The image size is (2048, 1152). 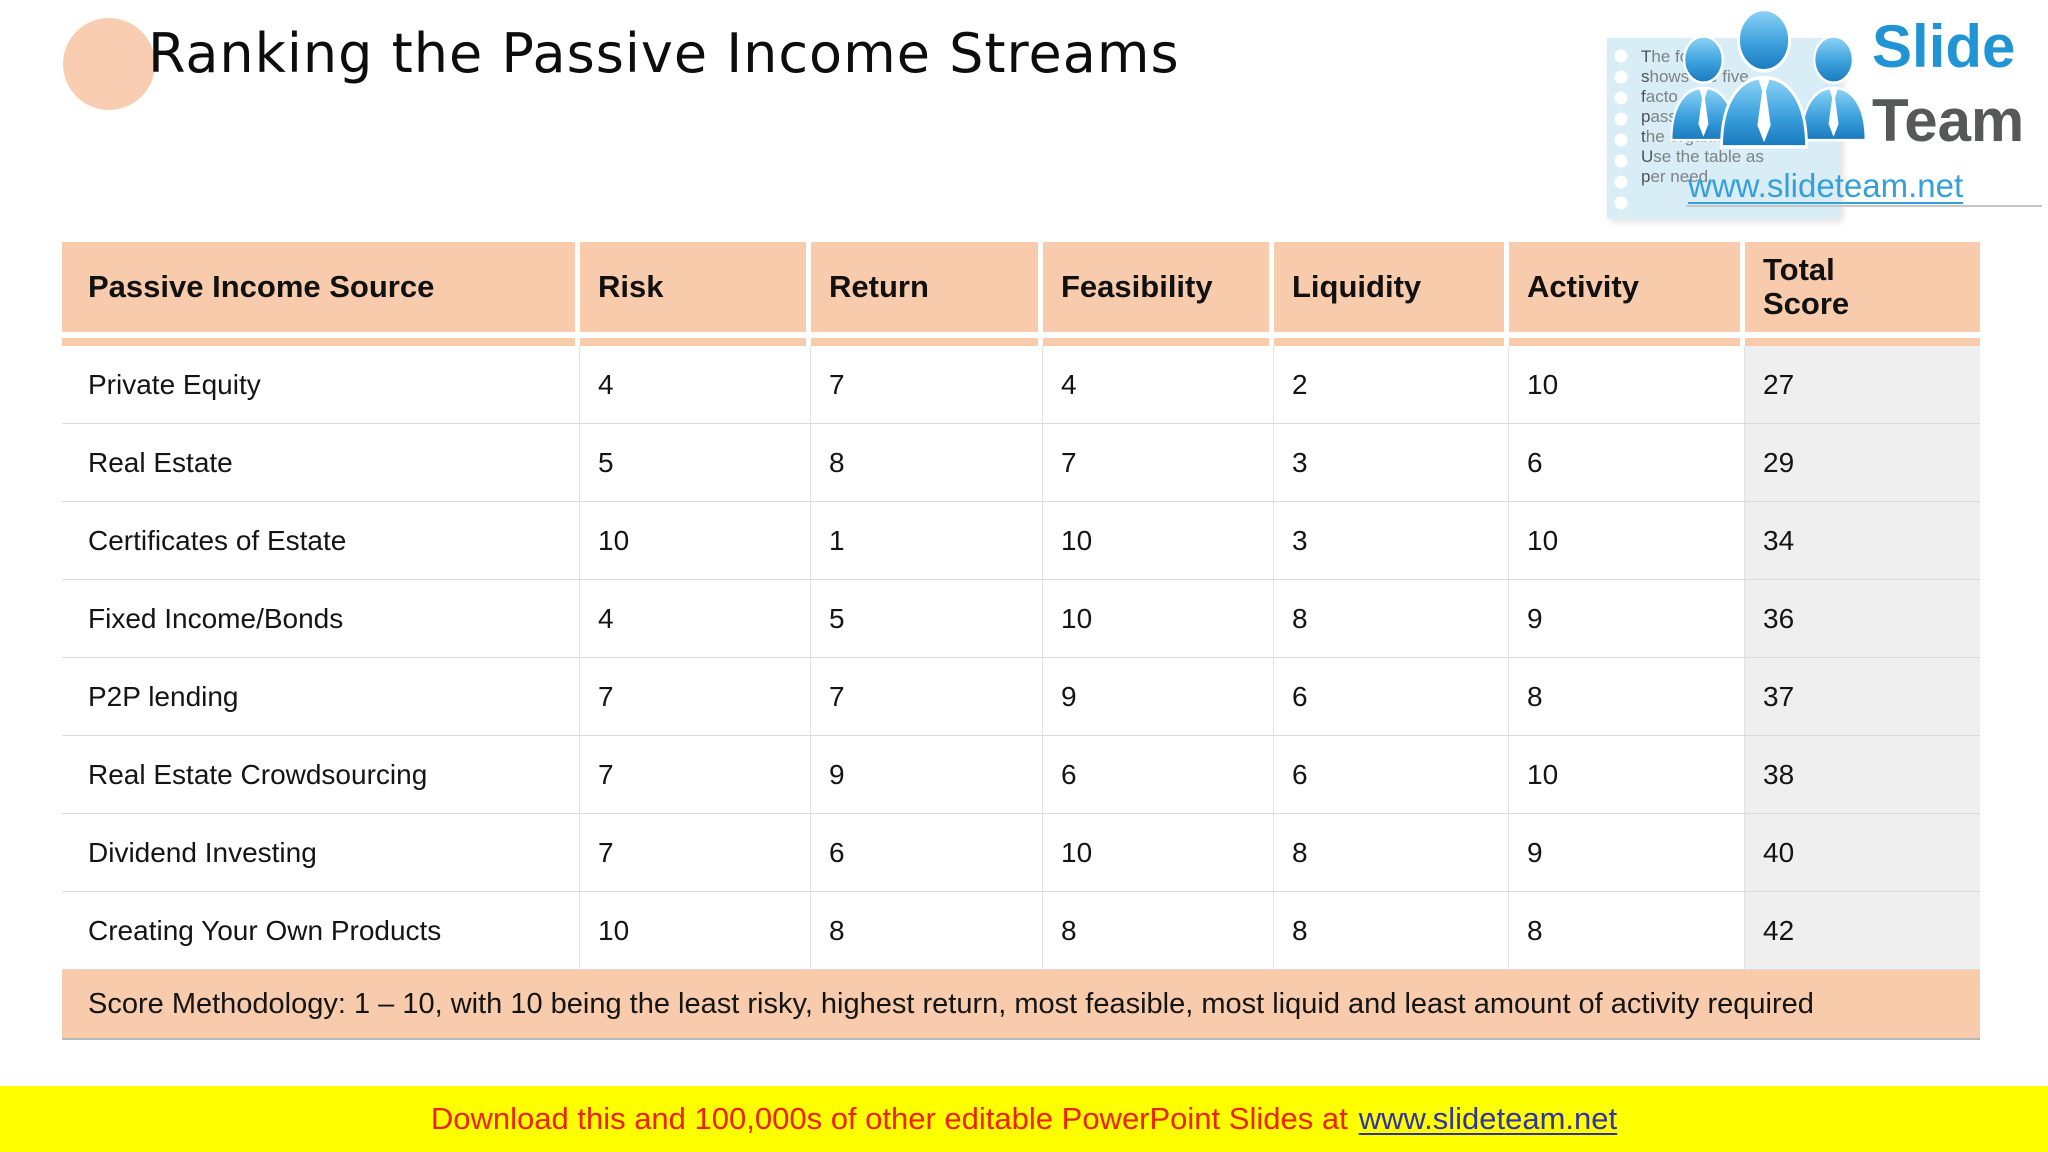 What do you see at coordinates (1627, 463) in the screenshot?
I see `cell-activity: 6` at bounding box center [1627, 463].